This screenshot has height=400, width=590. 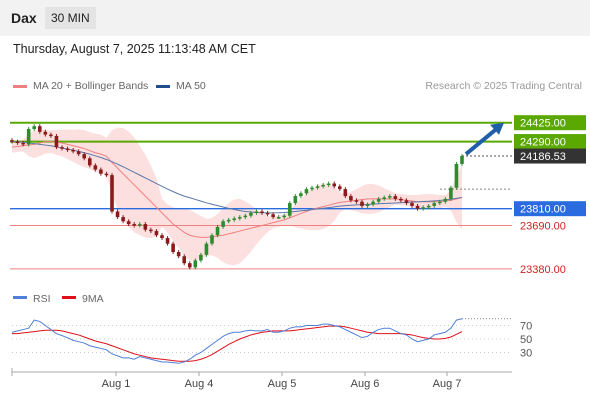 I want to click on resistance-level-label: 24425.00, so click(x=543, y=124).